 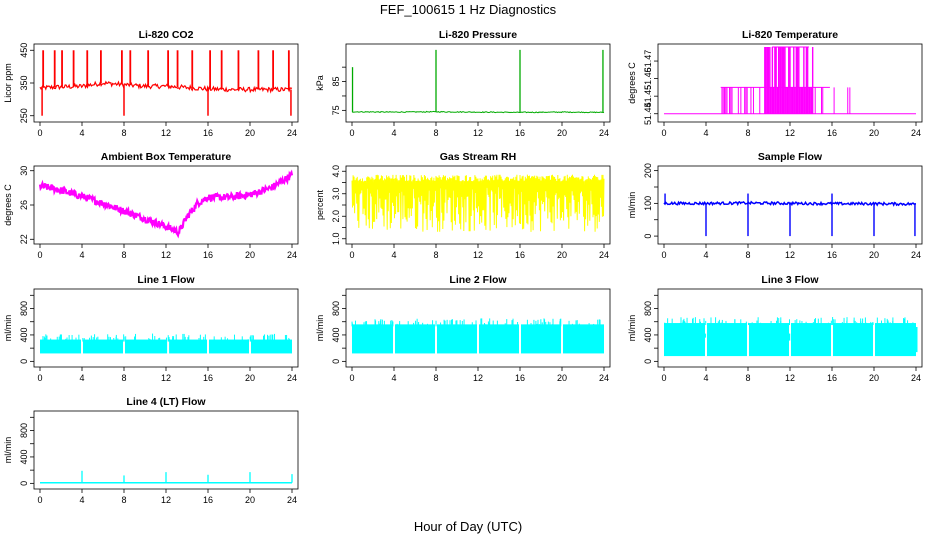 I want to click on panel-ylabel: kPa, so click(x=320, y=83).